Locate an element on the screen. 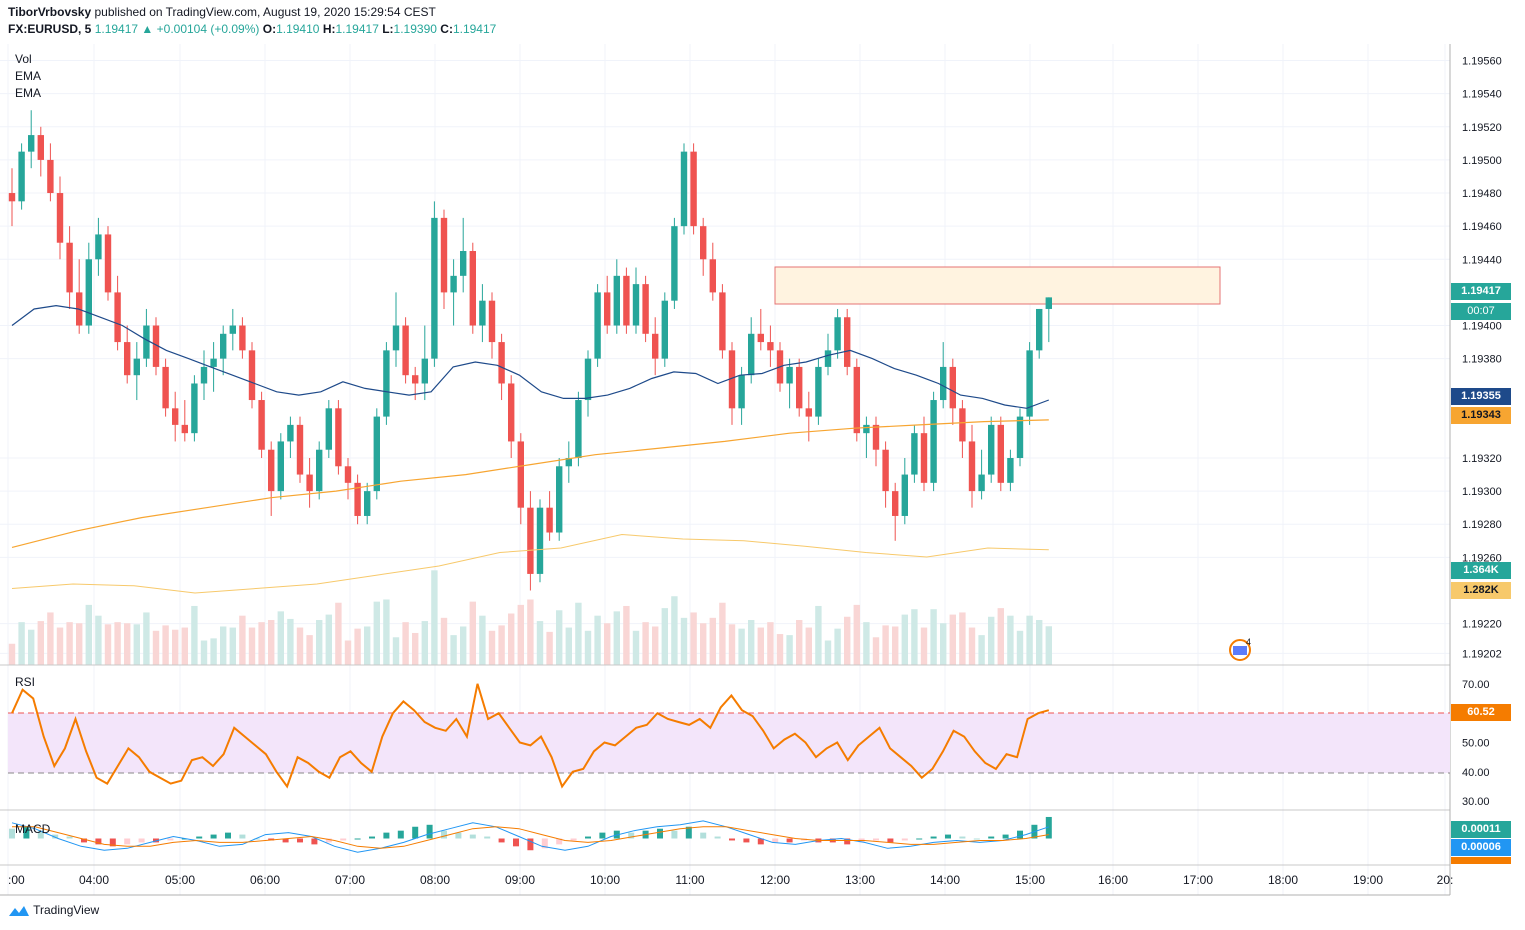  macd-signal-line is located at coordinates (530, 837).